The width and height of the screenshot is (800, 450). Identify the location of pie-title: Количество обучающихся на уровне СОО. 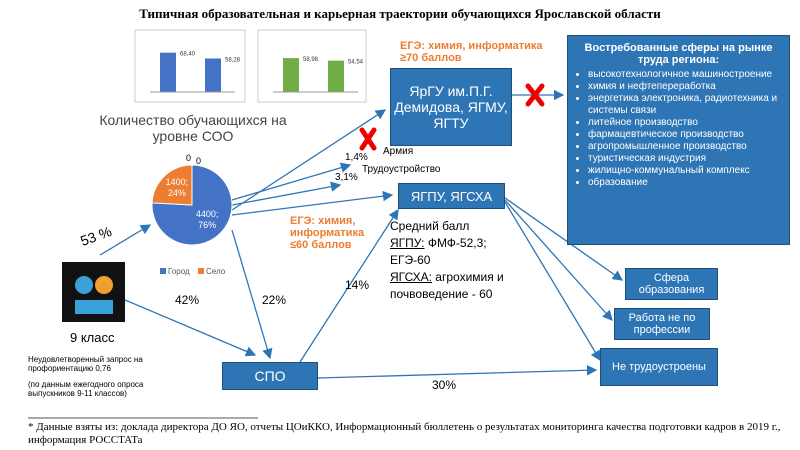
(193, 128).